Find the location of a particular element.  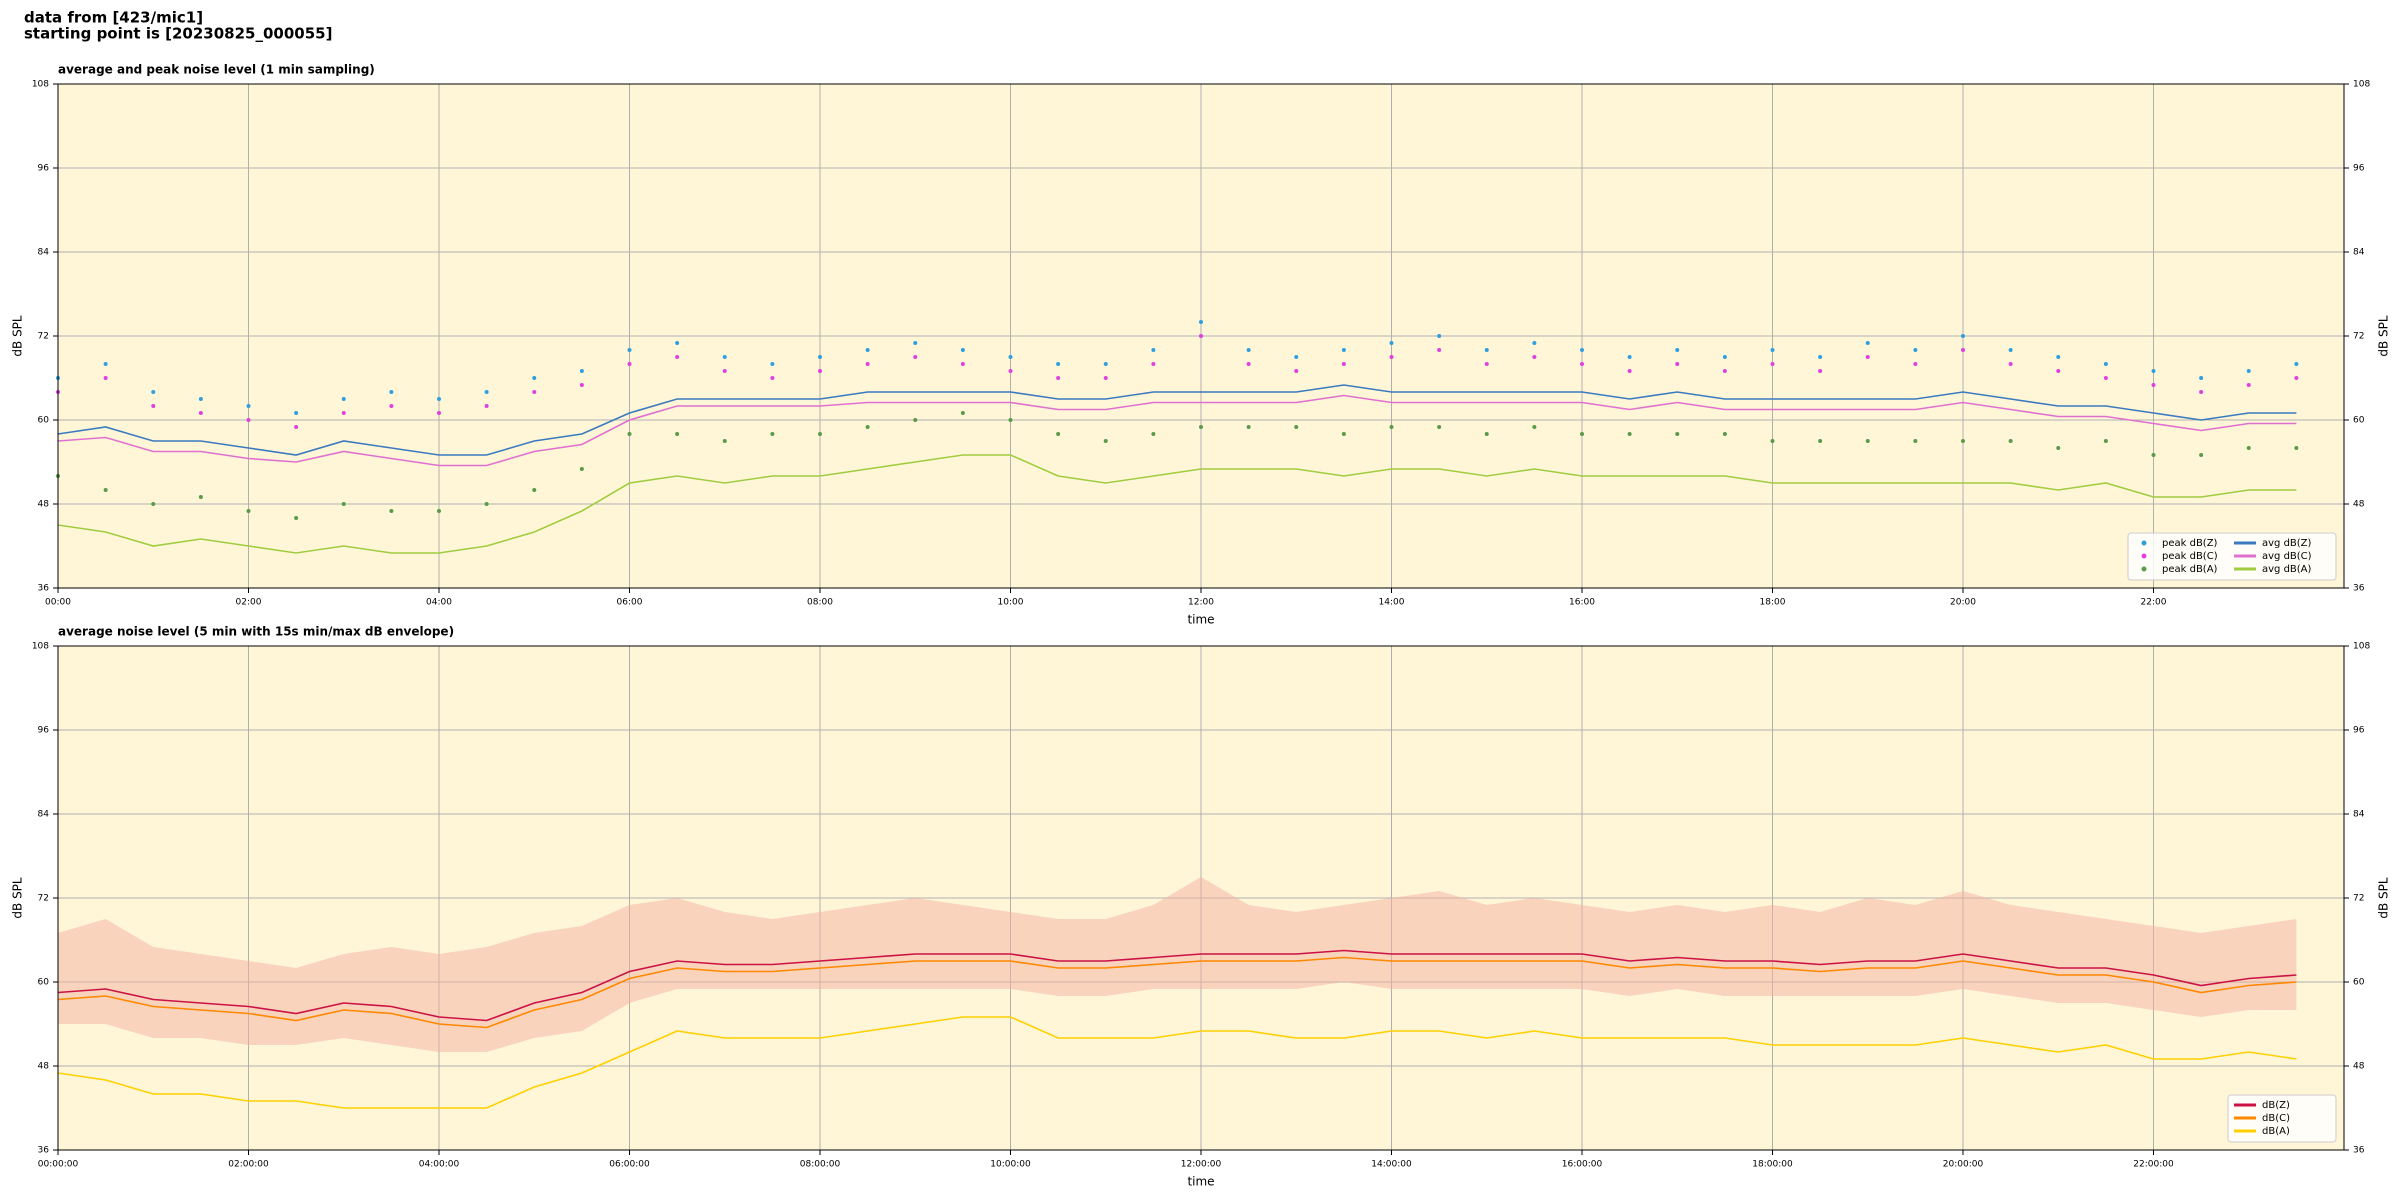

y2-tick-label: 36 is located at coordinates (2359, 589).